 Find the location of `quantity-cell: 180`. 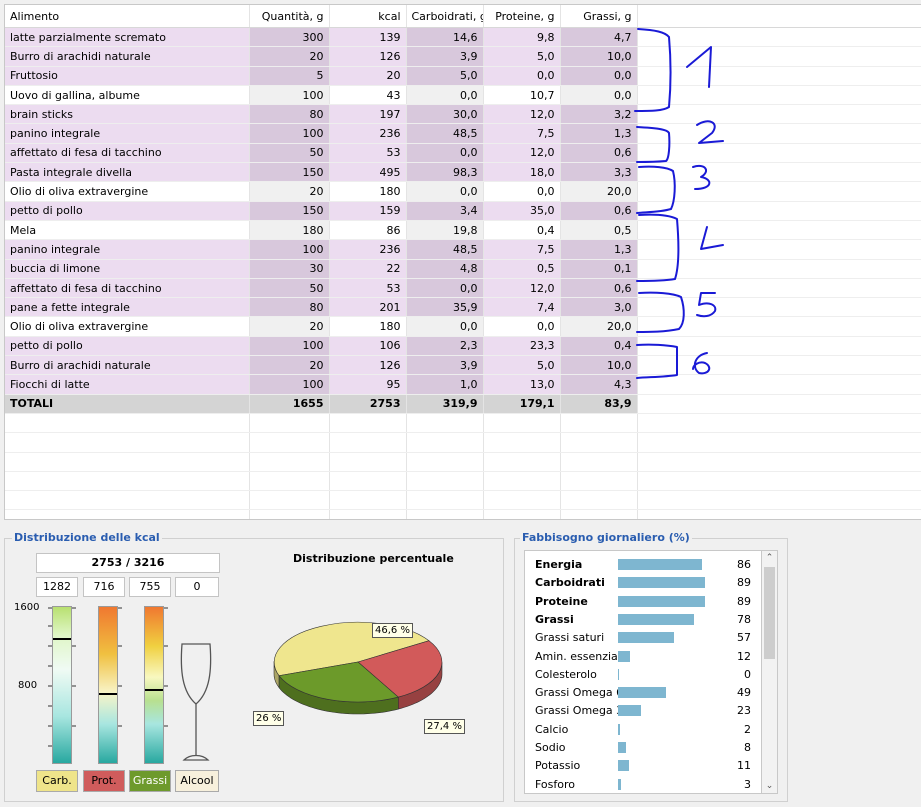

quantity-cell: 180 is located at coordinates (289, 230).